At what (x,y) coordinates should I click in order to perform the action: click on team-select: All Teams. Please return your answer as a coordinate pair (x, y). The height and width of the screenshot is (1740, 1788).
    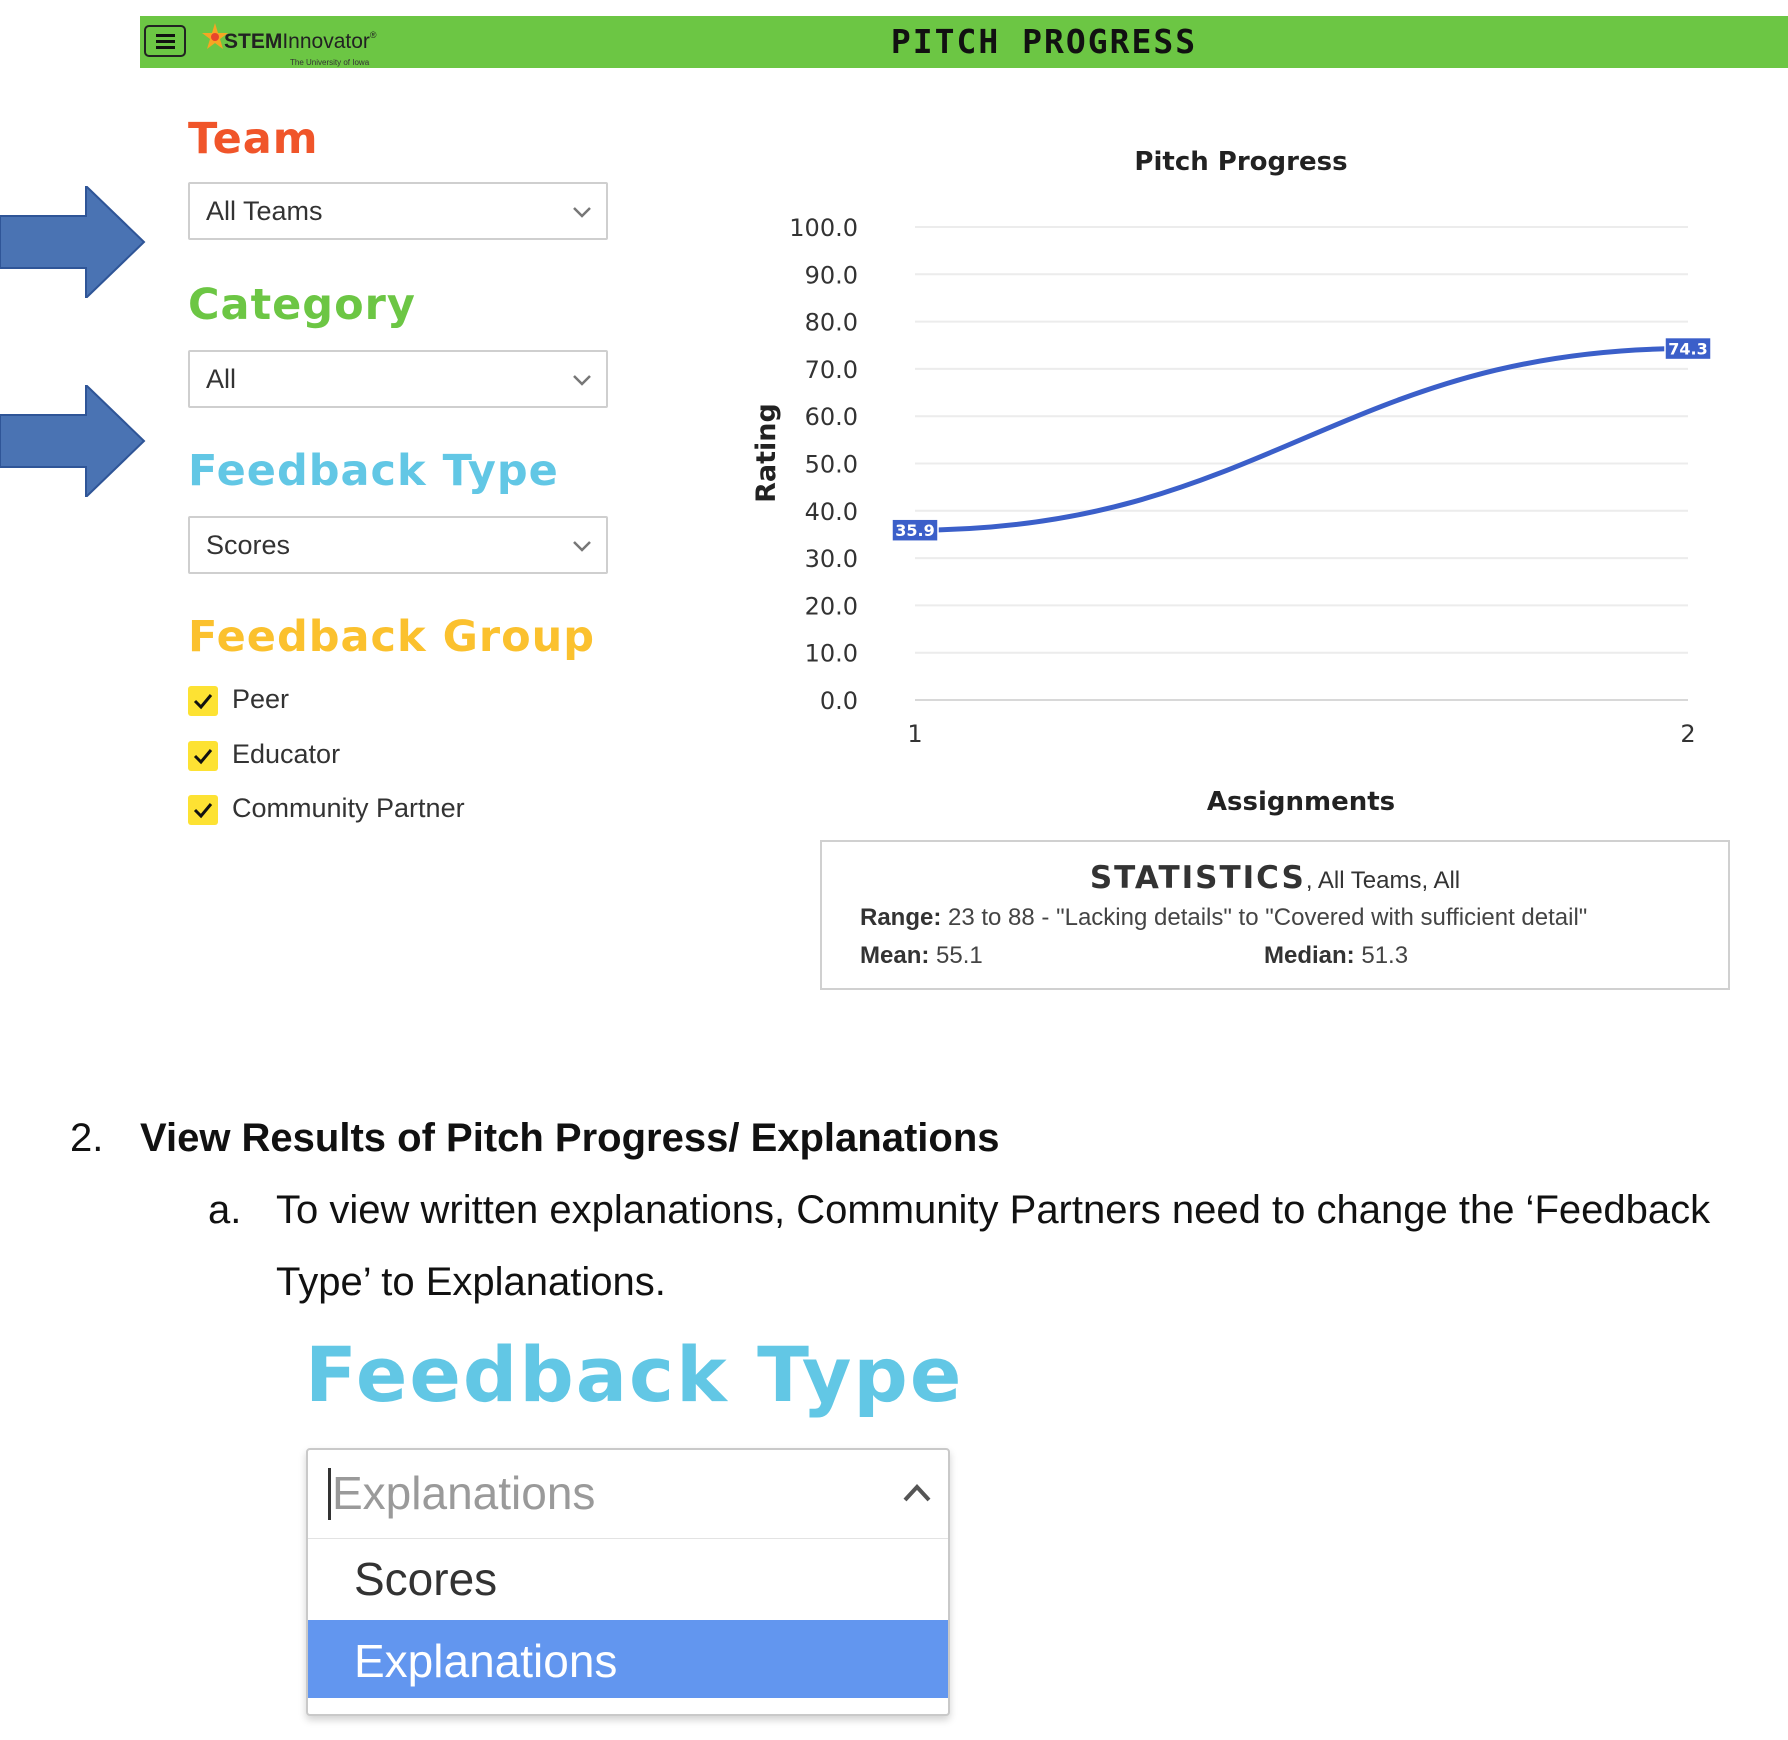
    Looking at the image, I should click on (398, 211).